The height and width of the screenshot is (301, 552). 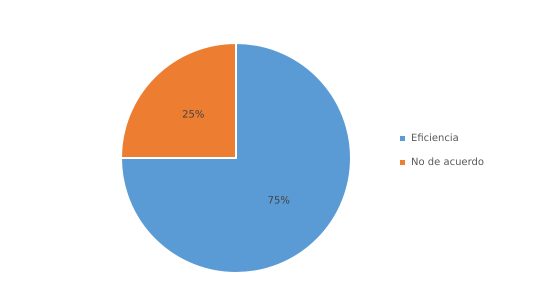 What do you see at coordinates (435, 138) in the screenshot?
I see `legend-label: Eficiencia` at bounding box center [435, 138].